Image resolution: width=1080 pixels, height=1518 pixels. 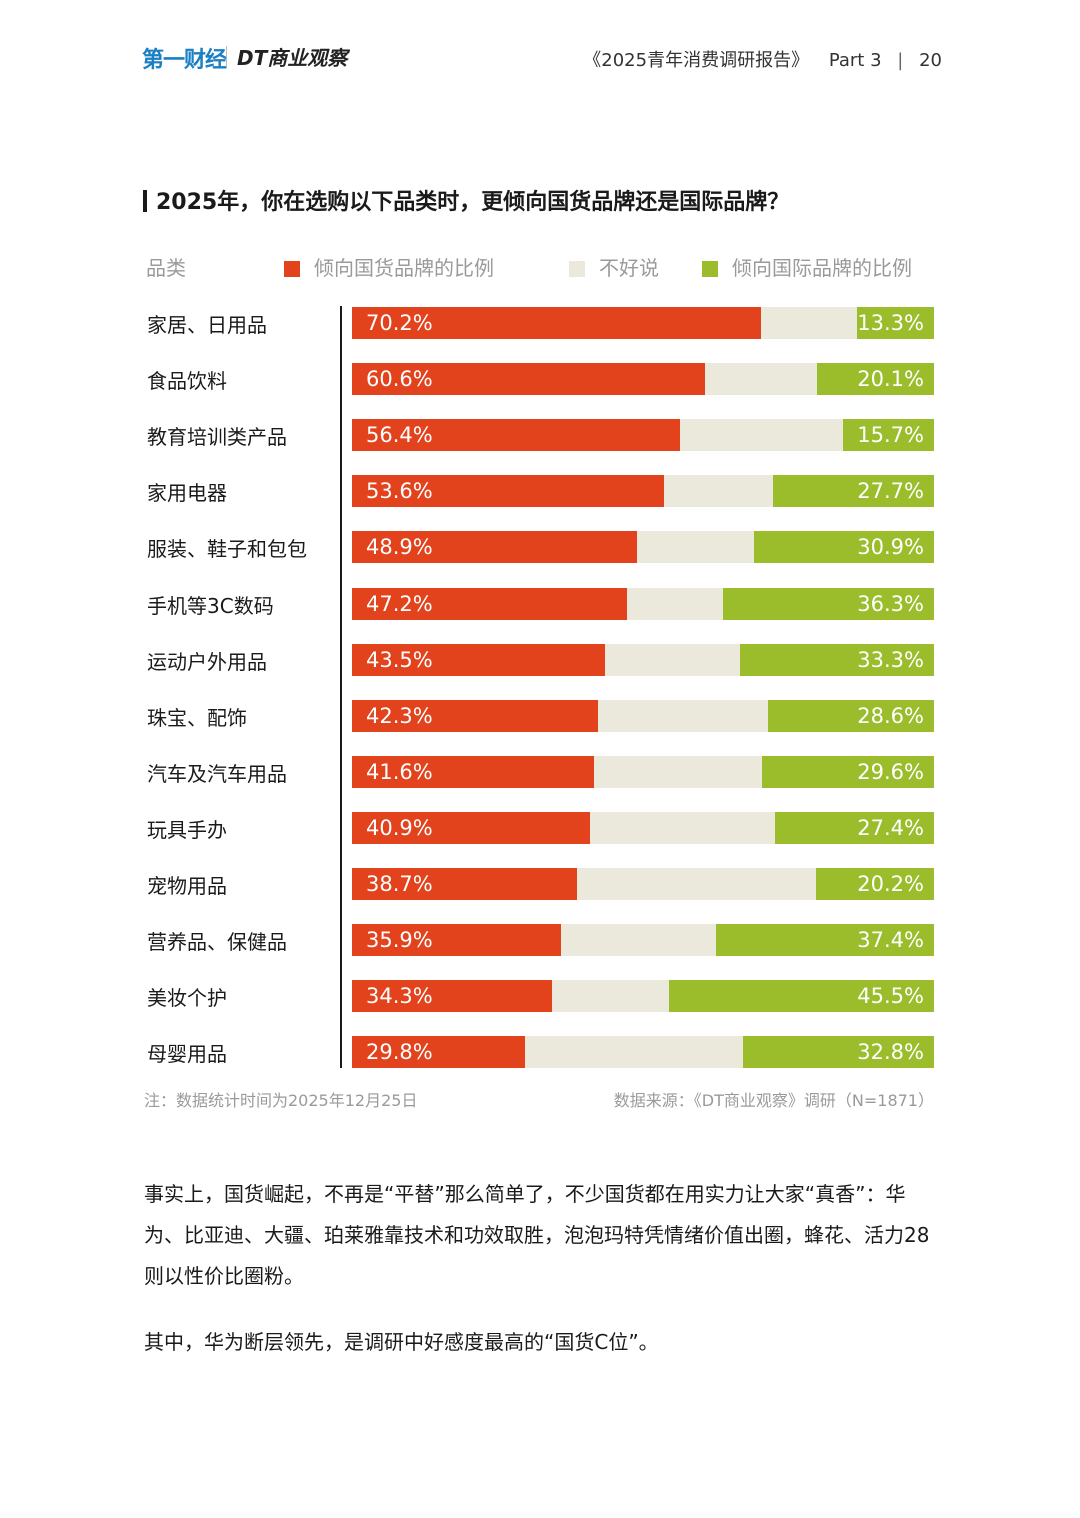 What do you see at coordinates (890, 772) in the screenshot?
I see `value-label-international: 29.6%` at bounding box center [890, 772].